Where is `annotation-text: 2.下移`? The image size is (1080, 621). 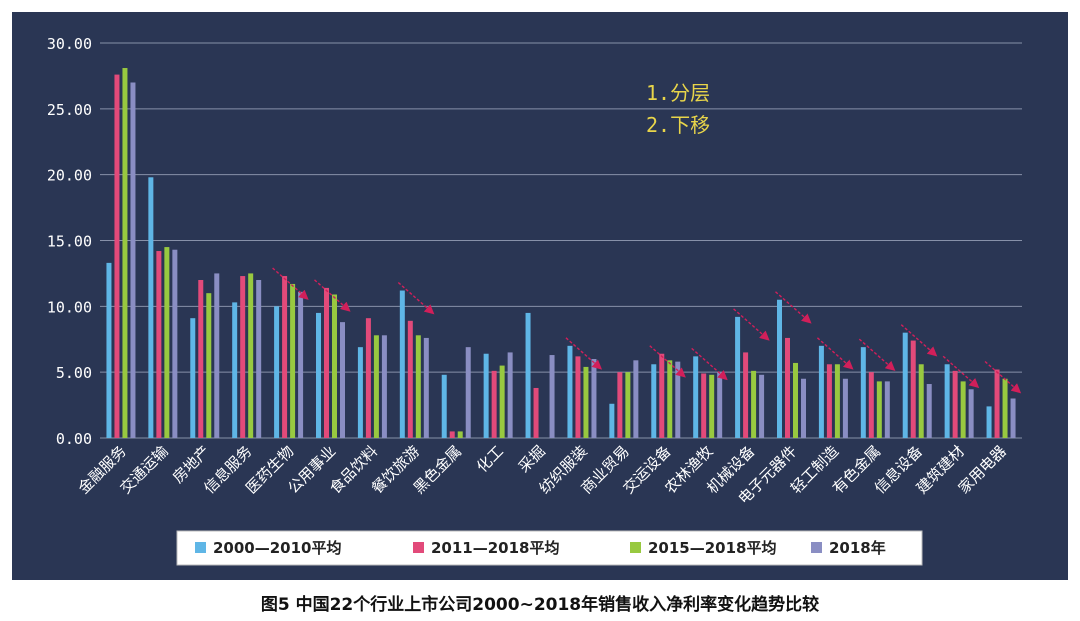
annotation-text: 2.下移 is located at coordinates (678, 125).